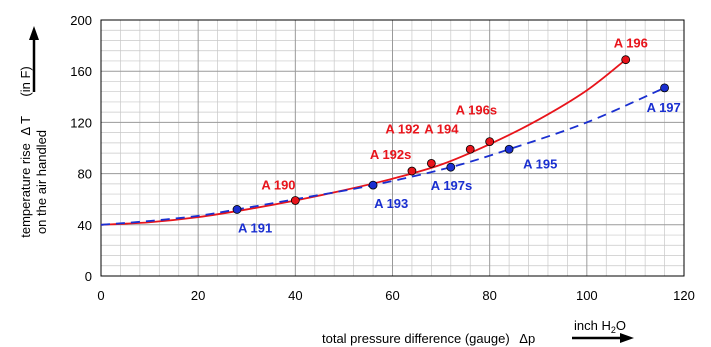 The height and width of the screenshot is (347, 711). I want to click on y-axis-label-symbol: Δ T, so click(25, 126).